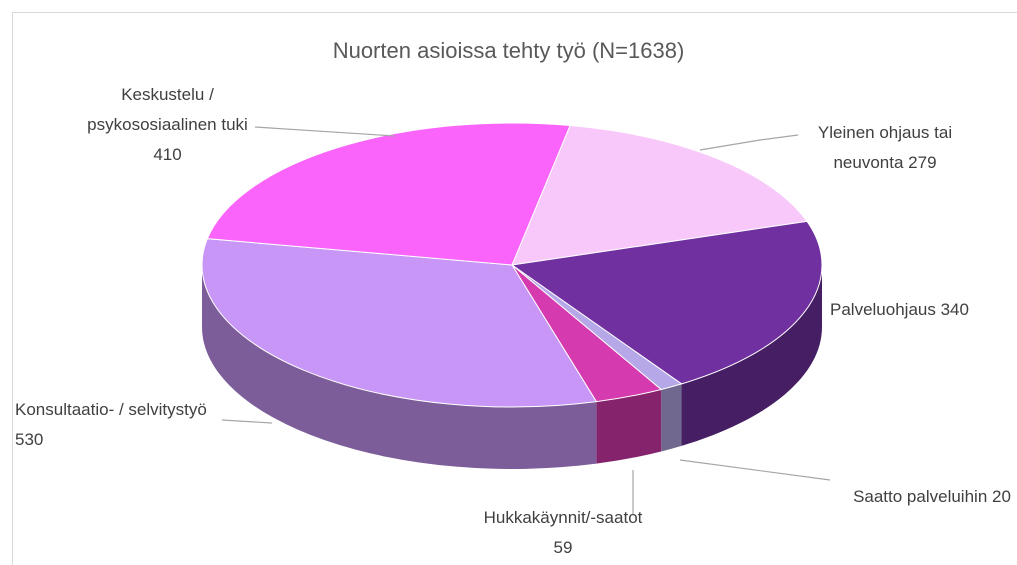 This screenshot has width=1017, height=565. What do you see at coordinates (563, 547) in the screenshot?
I see `label-value: 59` at bounding box center [563, 547].